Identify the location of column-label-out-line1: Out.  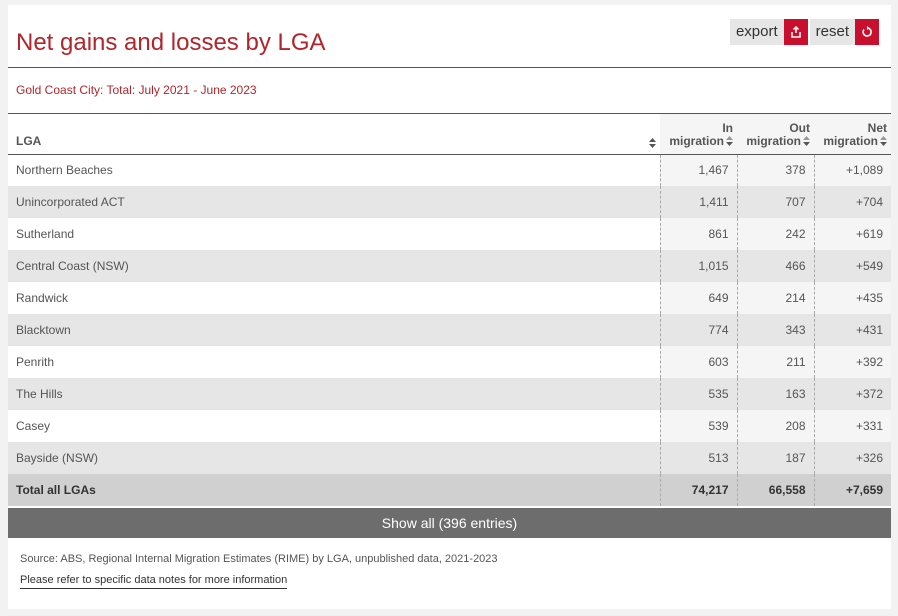
(799, 127).